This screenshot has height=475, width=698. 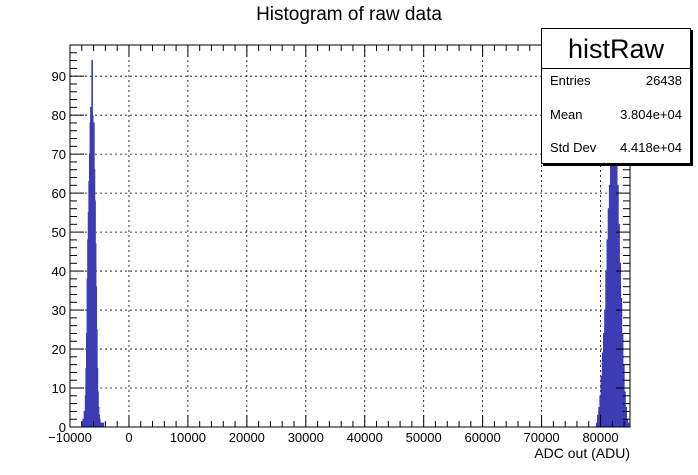 I want to click on y-tick-label: 30, so click(x=59, y=310).